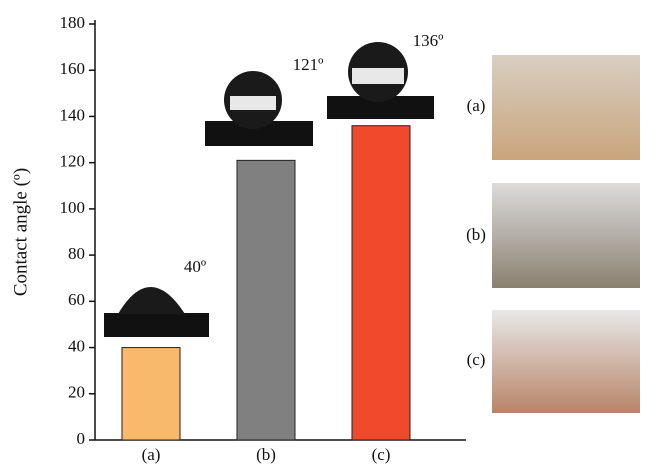  Describe the element at coordinates (20, 232) in the screenshot. I see `y-axis-label: Contact angle (º)` at that location.